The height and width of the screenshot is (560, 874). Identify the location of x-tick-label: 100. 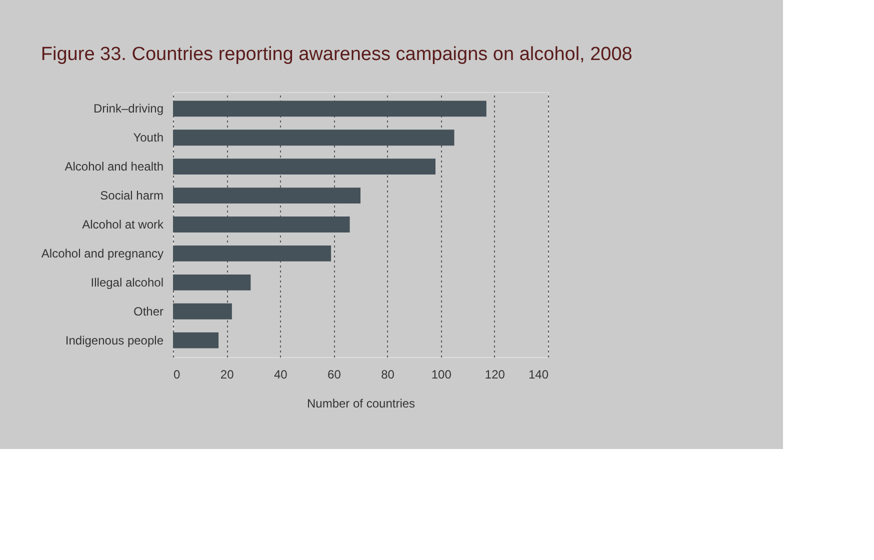
(441, 375).